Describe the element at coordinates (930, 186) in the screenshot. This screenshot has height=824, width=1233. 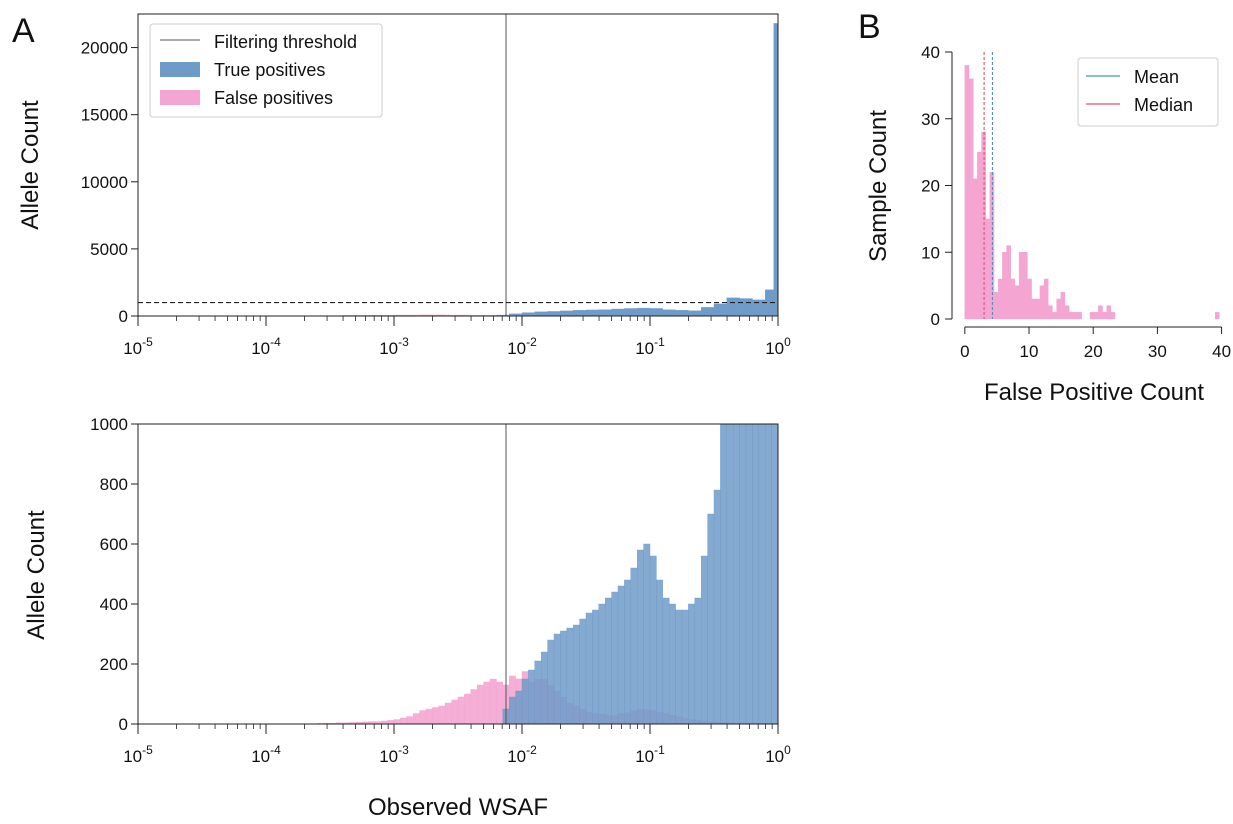
I see `b-y-tick-label: 20` at that location.